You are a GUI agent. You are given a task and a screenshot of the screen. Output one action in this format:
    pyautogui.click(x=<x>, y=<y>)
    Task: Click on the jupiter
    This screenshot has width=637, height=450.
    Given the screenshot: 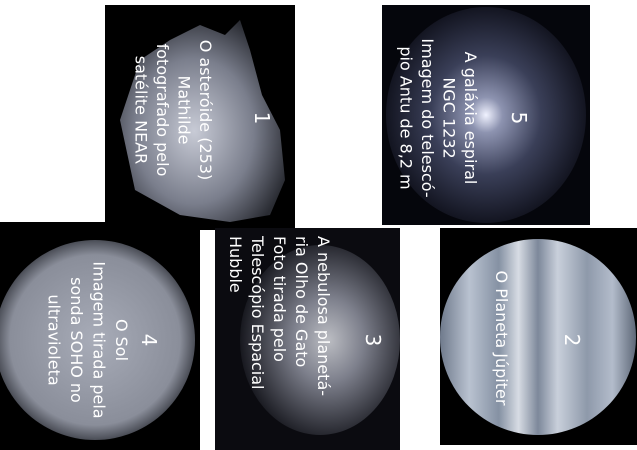 What is the action you would take?
    pyautogui.click(x=538, y=337)
    